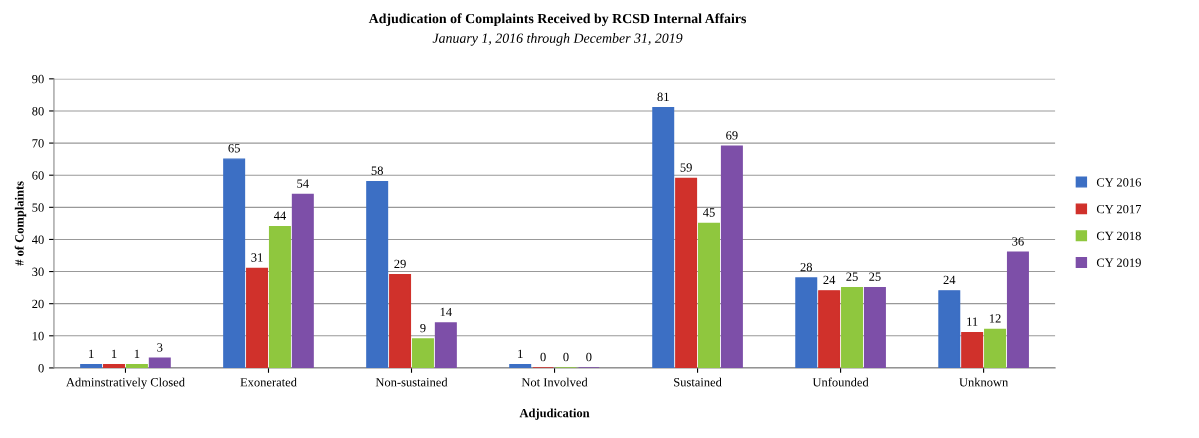 This screenshot has height=438, width=1199. I want to click on legend-label: CY 2017, so click(1119, 209).